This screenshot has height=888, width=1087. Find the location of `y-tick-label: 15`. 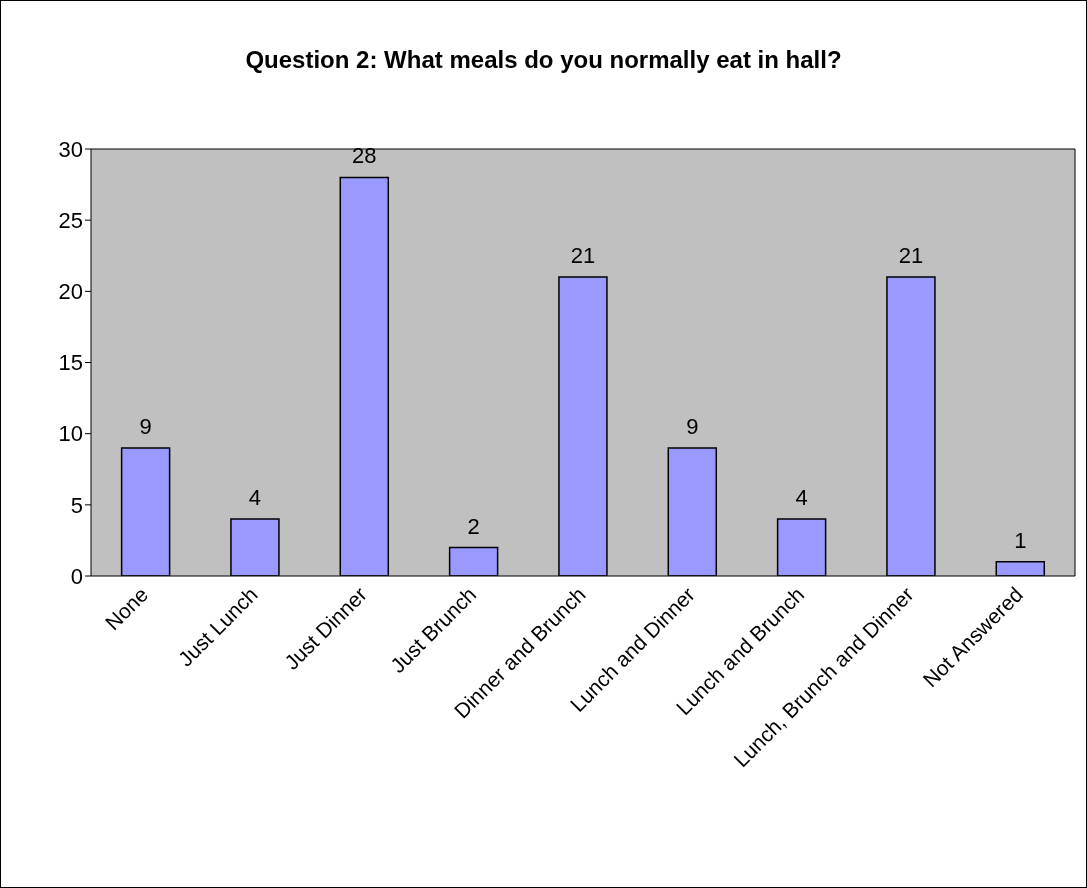

y-tick-label: 15 is located at coordinates (70, 363).